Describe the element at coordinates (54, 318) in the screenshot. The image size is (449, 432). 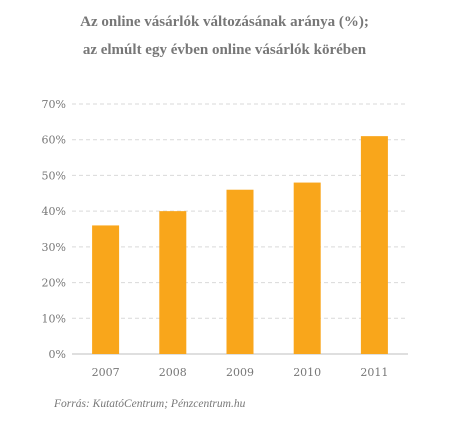
I see `y-tick-label: 10%` at that location.